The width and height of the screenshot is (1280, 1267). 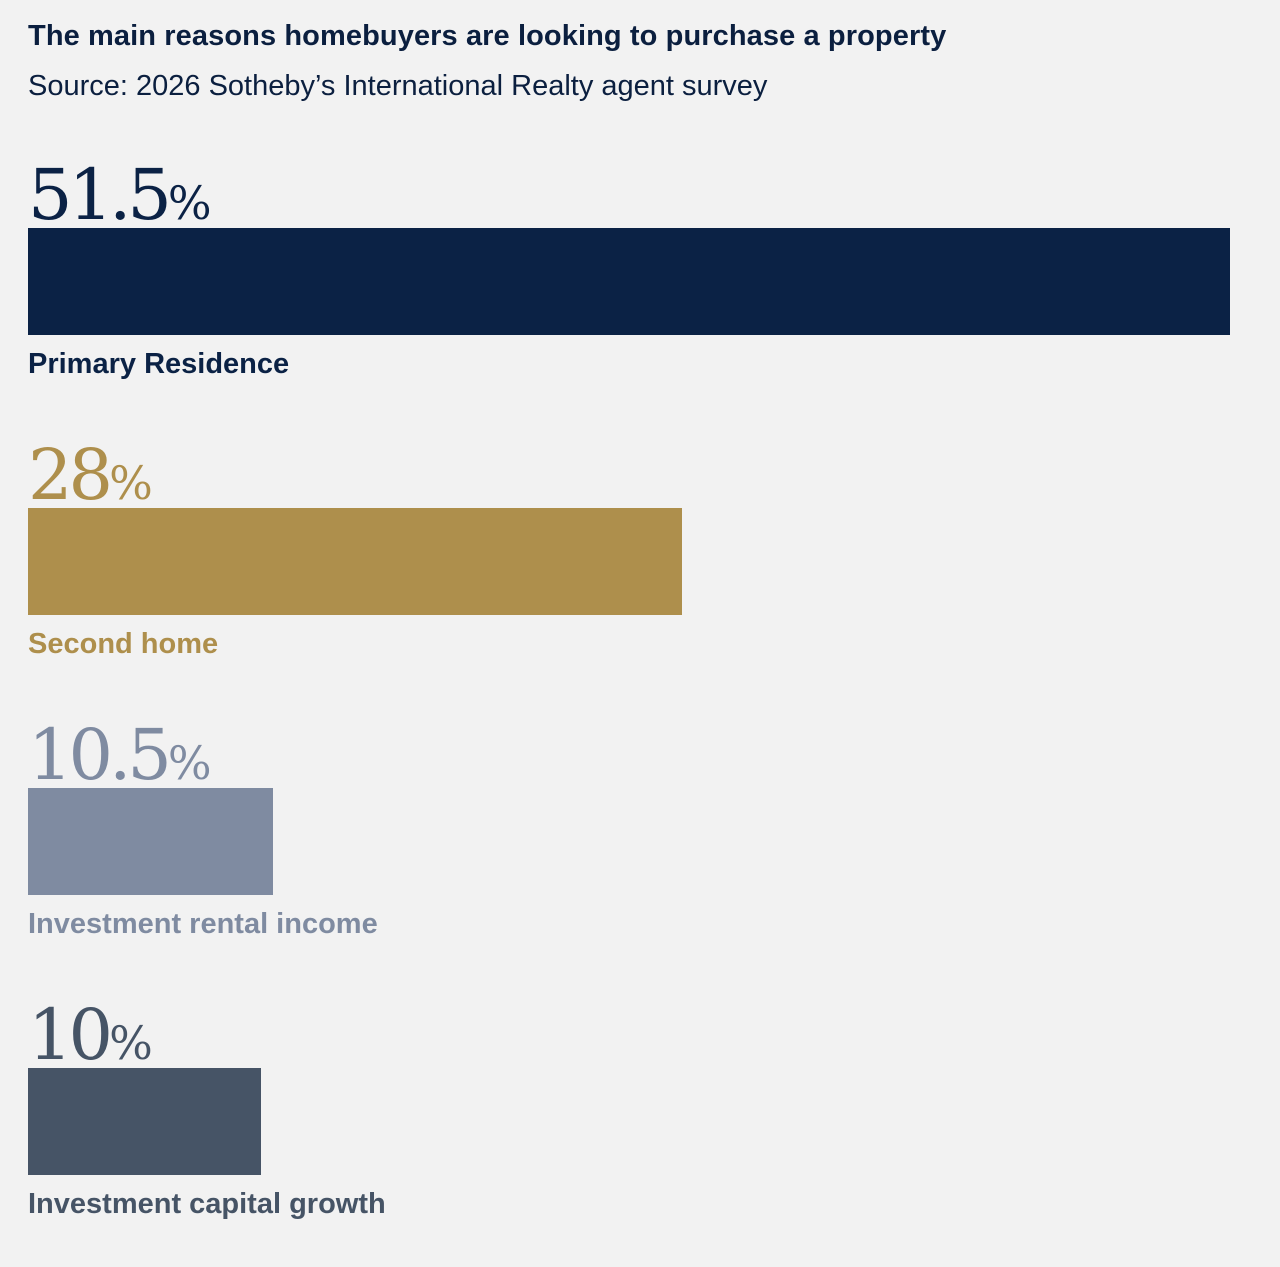 What do you see at coordinates (207, 1204) in the screenshot?
I see `bar-category-label: Investment capital growth` at bounding box center [207, 1204].